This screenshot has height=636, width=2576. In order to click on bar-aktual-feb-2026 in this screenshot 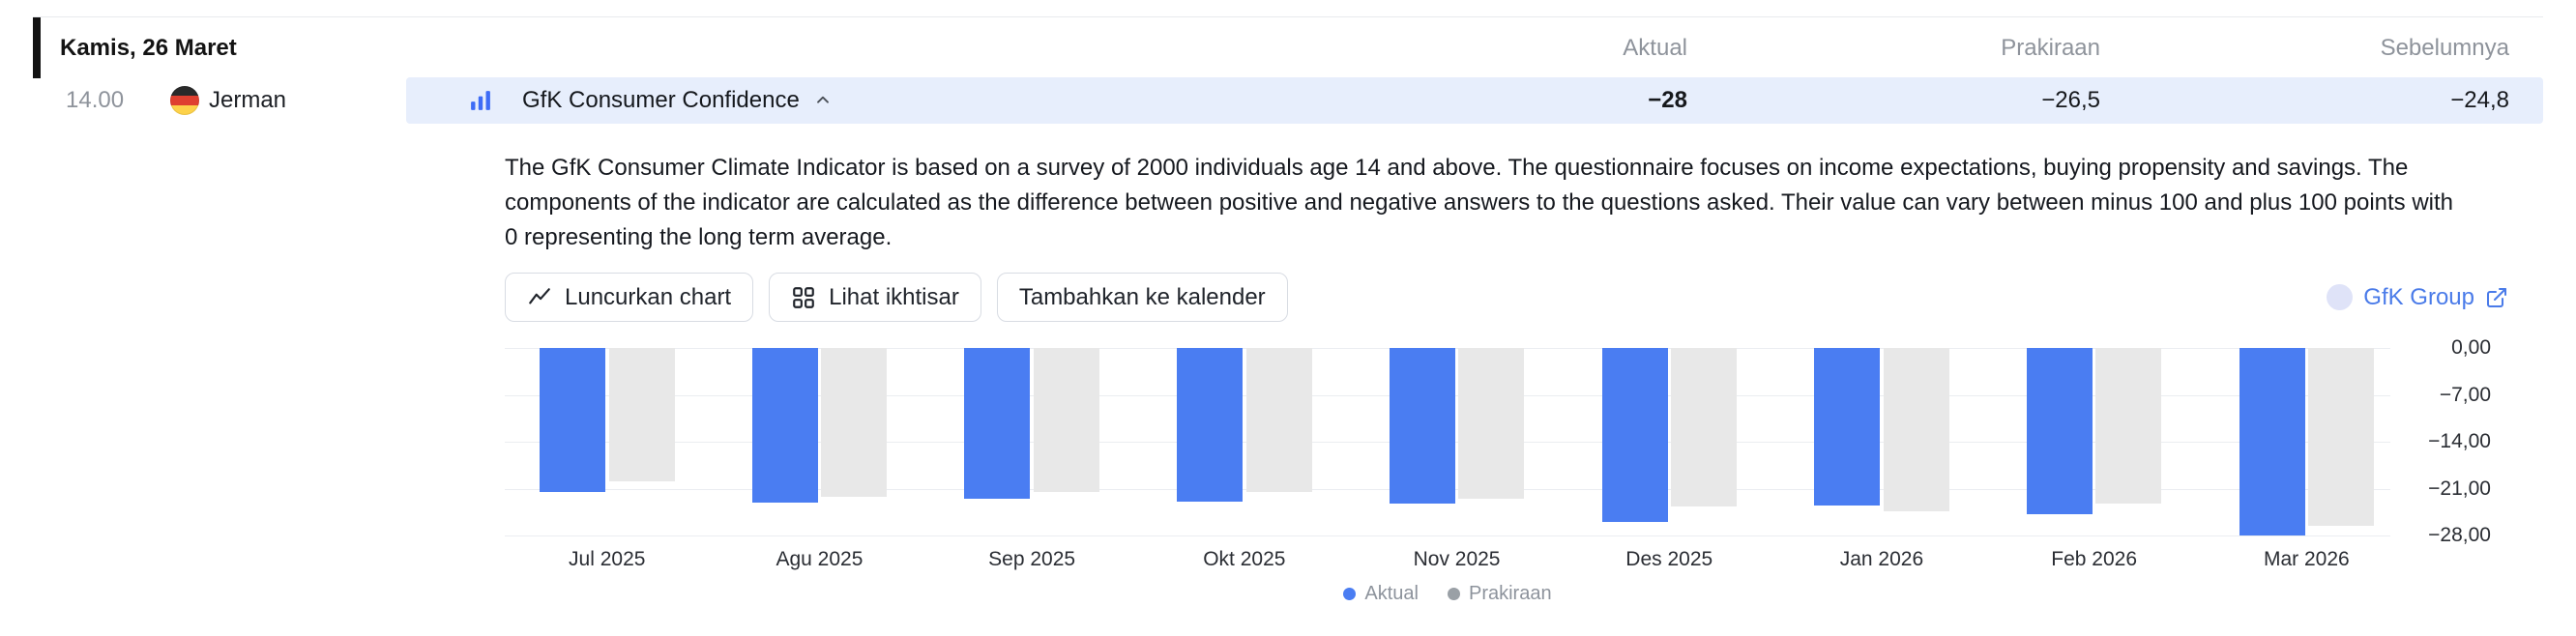, I will do `click(2059, 431)`.